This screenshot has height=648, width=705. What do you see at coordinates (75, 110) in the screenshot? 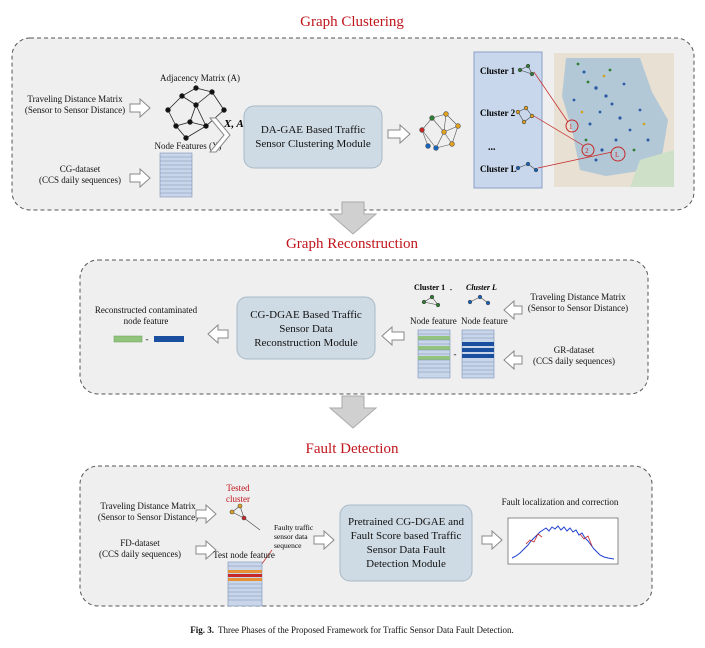
I see `p1-input1-line2: (Sensor to Sensor Distance)` at bounding box center [75, 110].